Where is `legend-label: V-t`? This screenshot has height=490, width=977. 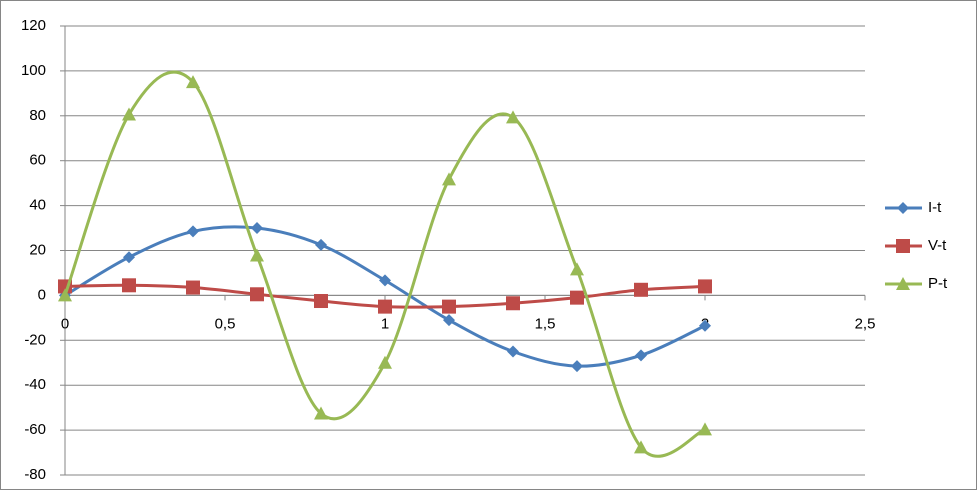
legend-label: V-t is located at coordinates (937, 245).